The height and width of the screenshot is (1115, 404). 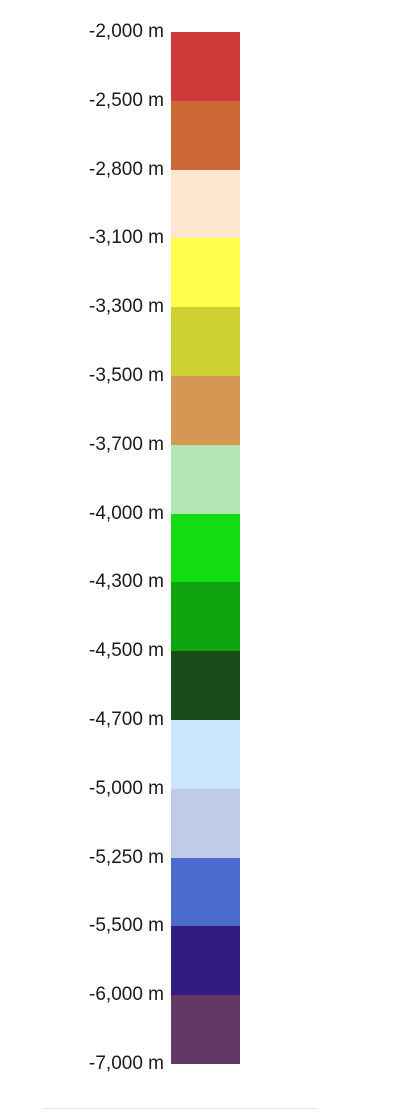 I want to click on legend-label: -3,500 m, so click(x=126, y=375).